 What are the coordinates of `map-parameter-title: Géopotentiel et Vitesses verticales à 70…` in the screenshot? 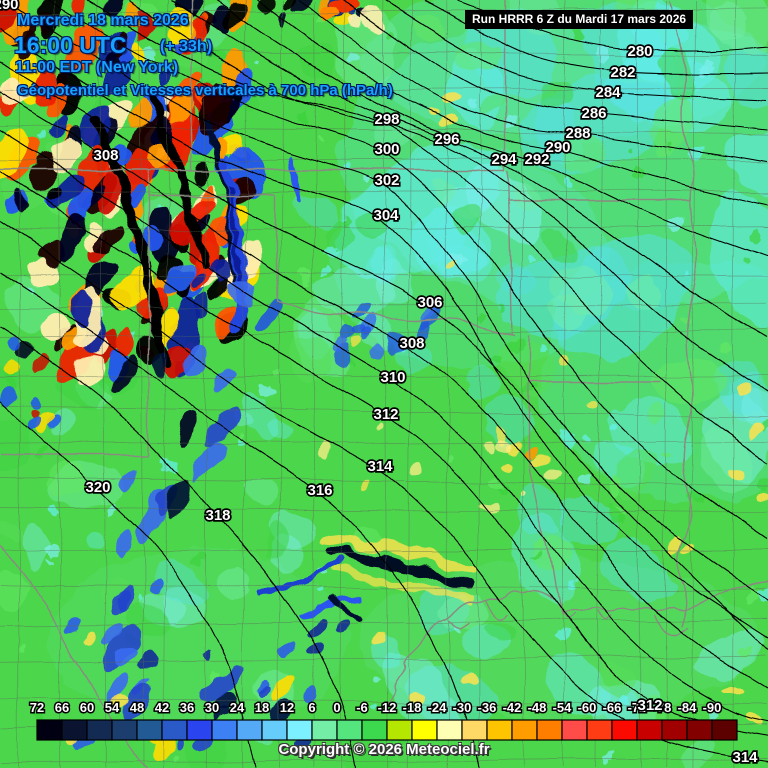 It's located at (205, 90).